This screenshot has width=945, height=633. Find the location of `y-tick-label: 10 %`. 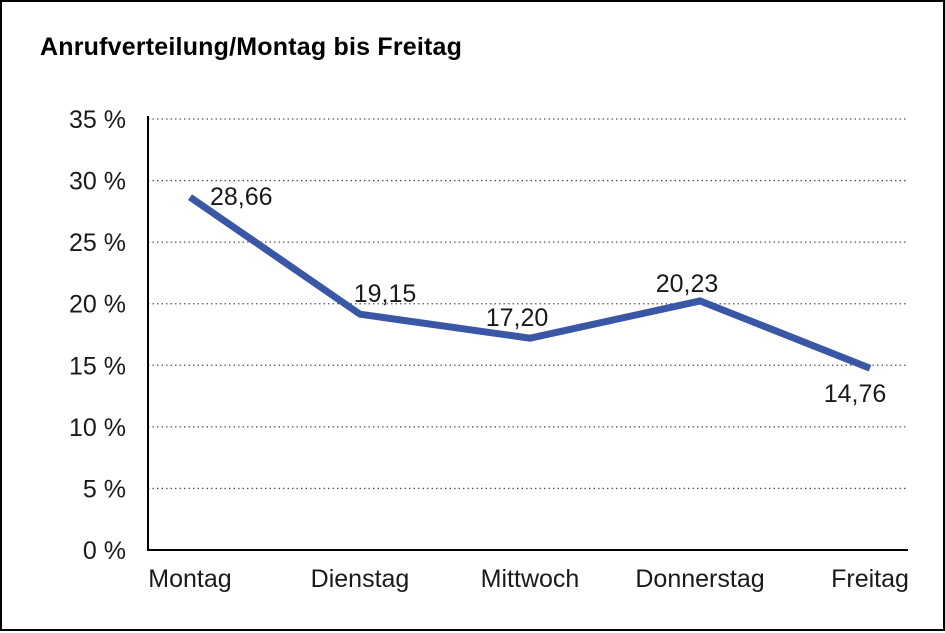

y-tick-label: 10 % is located at coordinates (97, 428).